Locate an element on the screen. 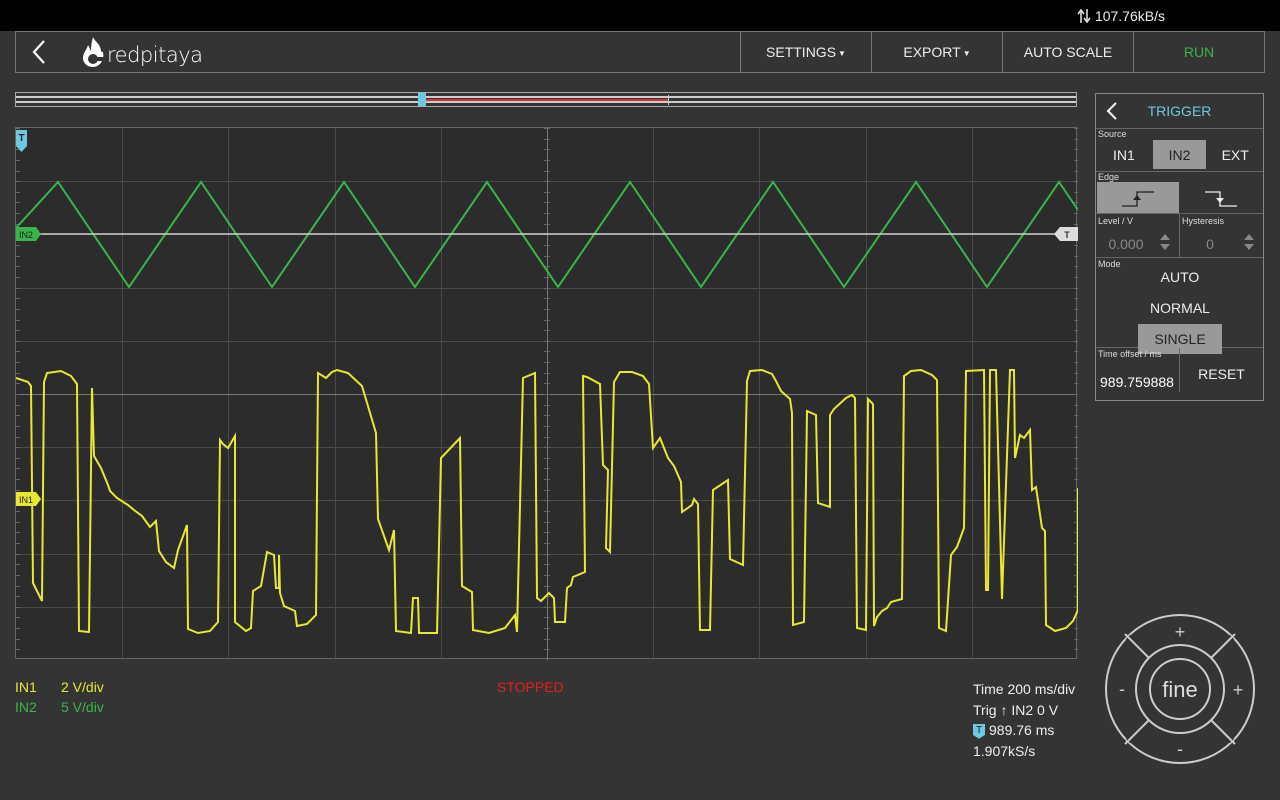 The image size is (1280, 800). trigger-time-marker-label: T is located at coordinates (21, 138).